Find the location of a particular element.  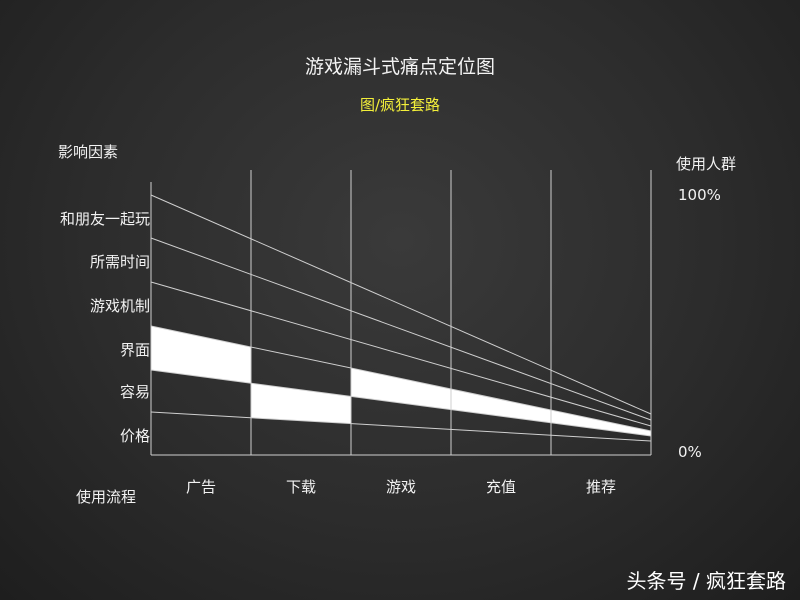

stage-label-recharge: 充值 is located at coordinates (500, 487).